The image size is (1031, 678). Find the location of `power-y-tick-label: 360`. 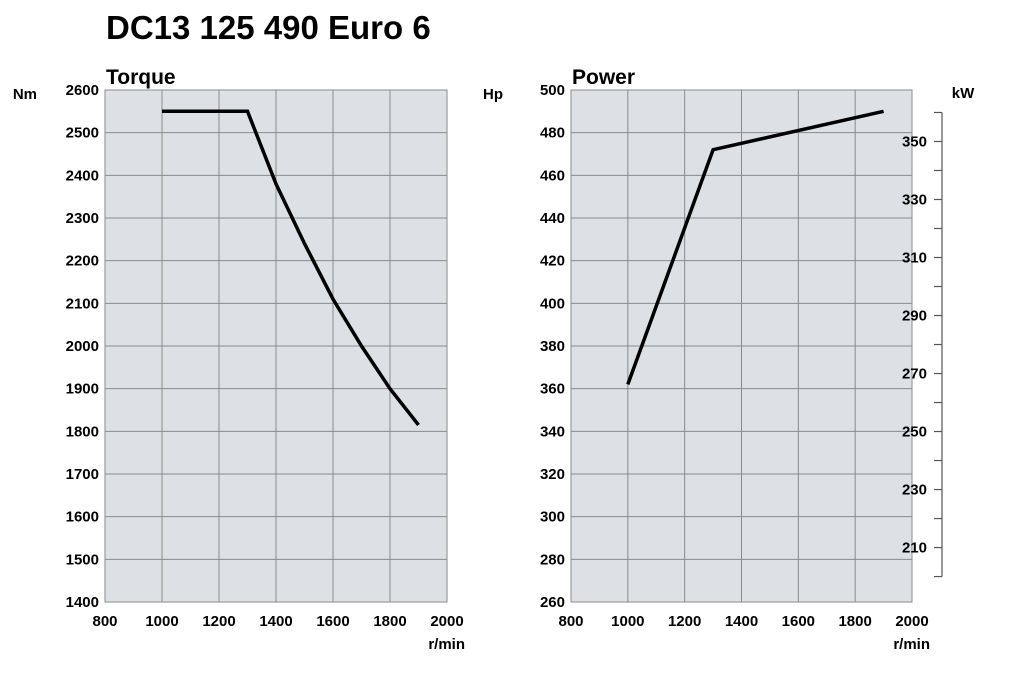

power-y-tick-label: 360 is located at coordinates (552, 389).